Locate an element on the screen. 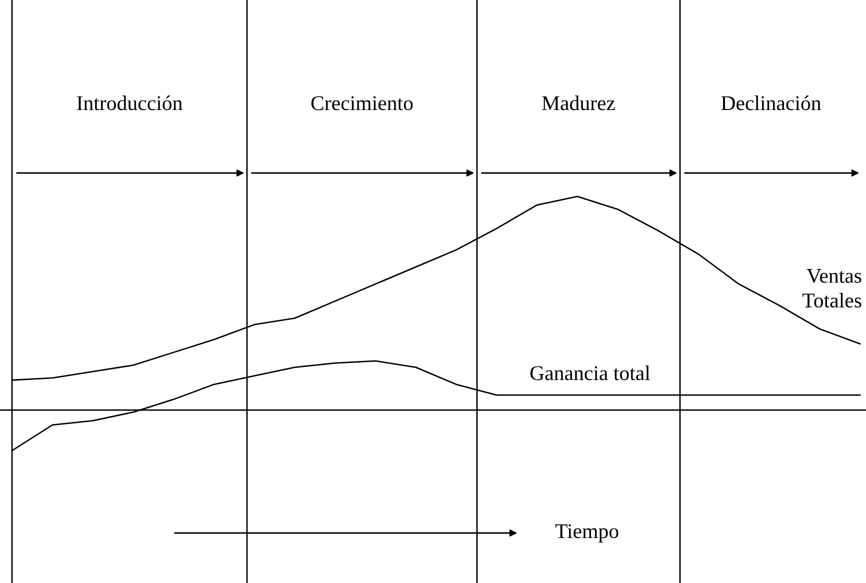  series-label: Ventas Totales is located at coordinates (832, 288).